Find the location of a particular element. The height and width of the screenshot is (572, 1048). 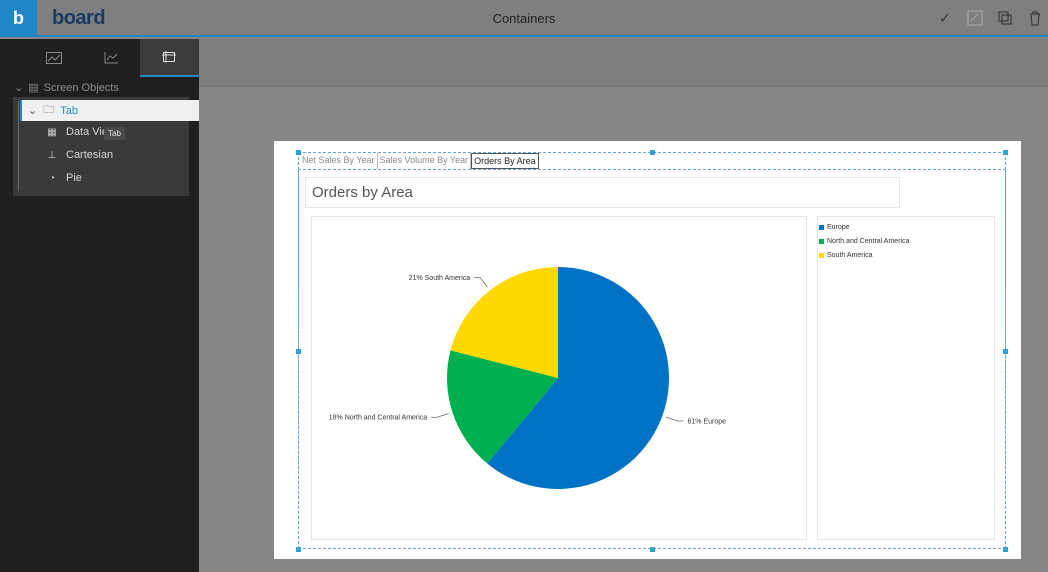

tree-item-pie: ◔ Pie is located at coordinates (64, 178).